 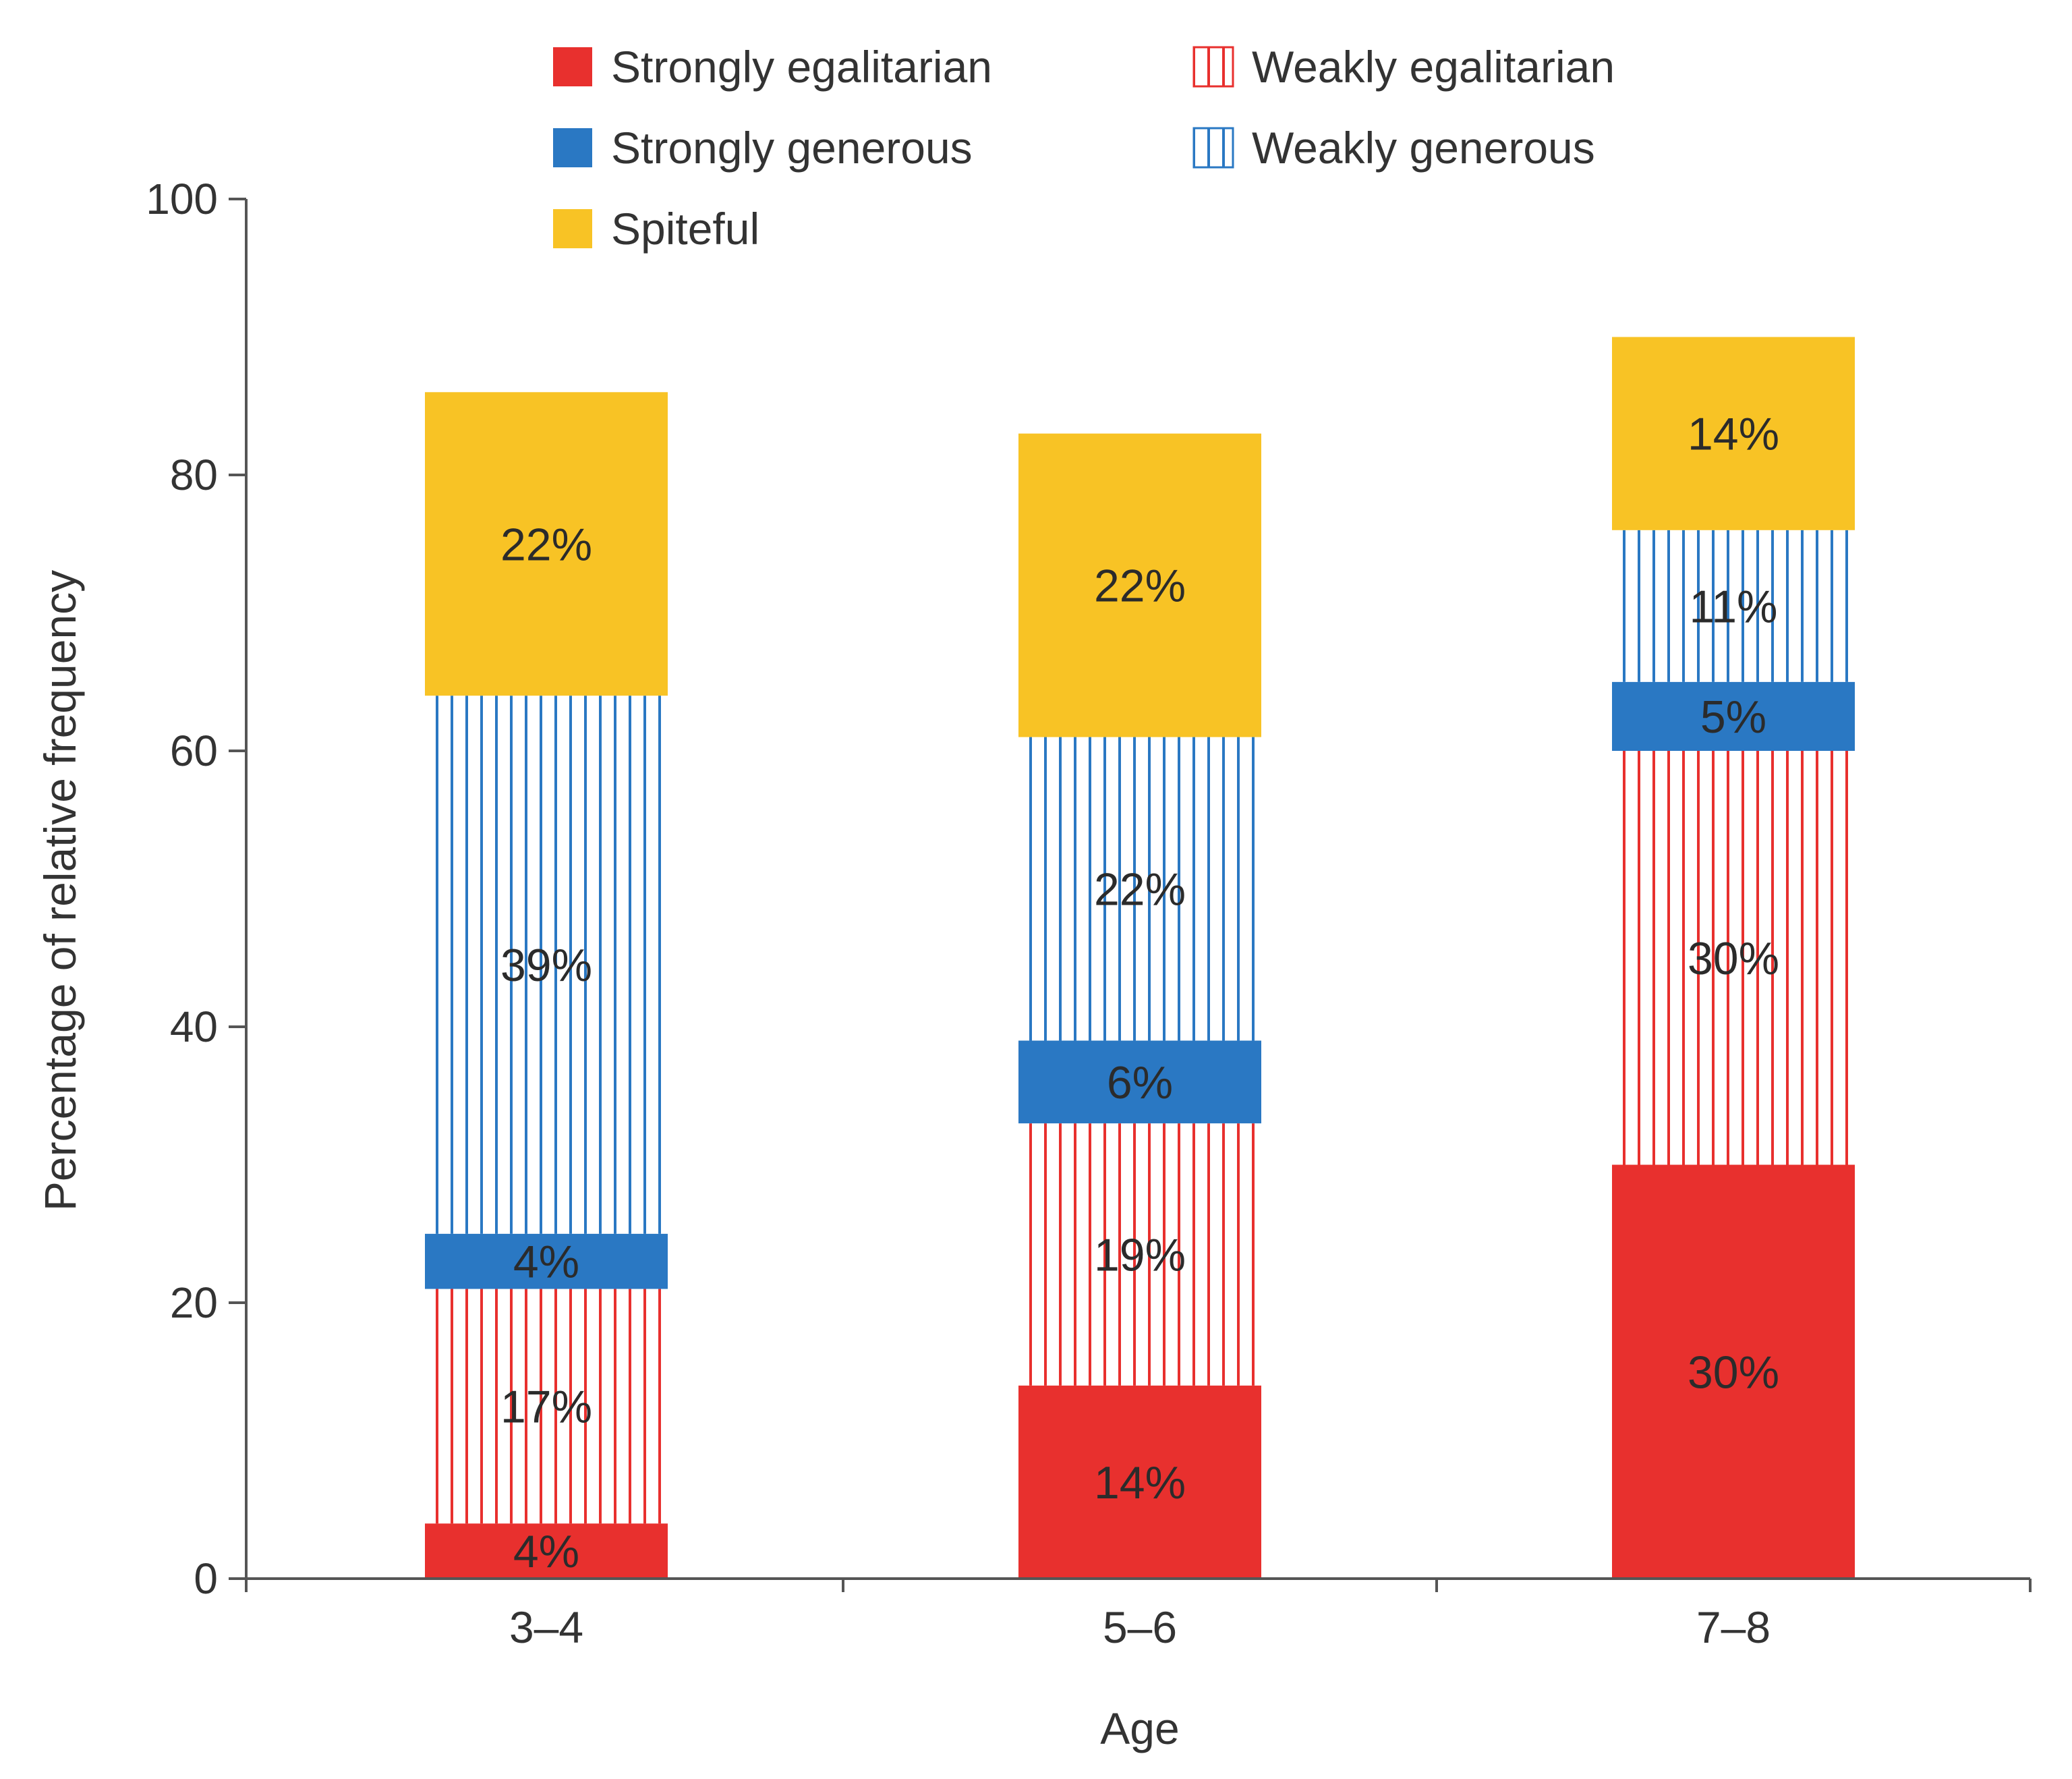 I want to click on data-label: 39%, so click(x=546, y=965).